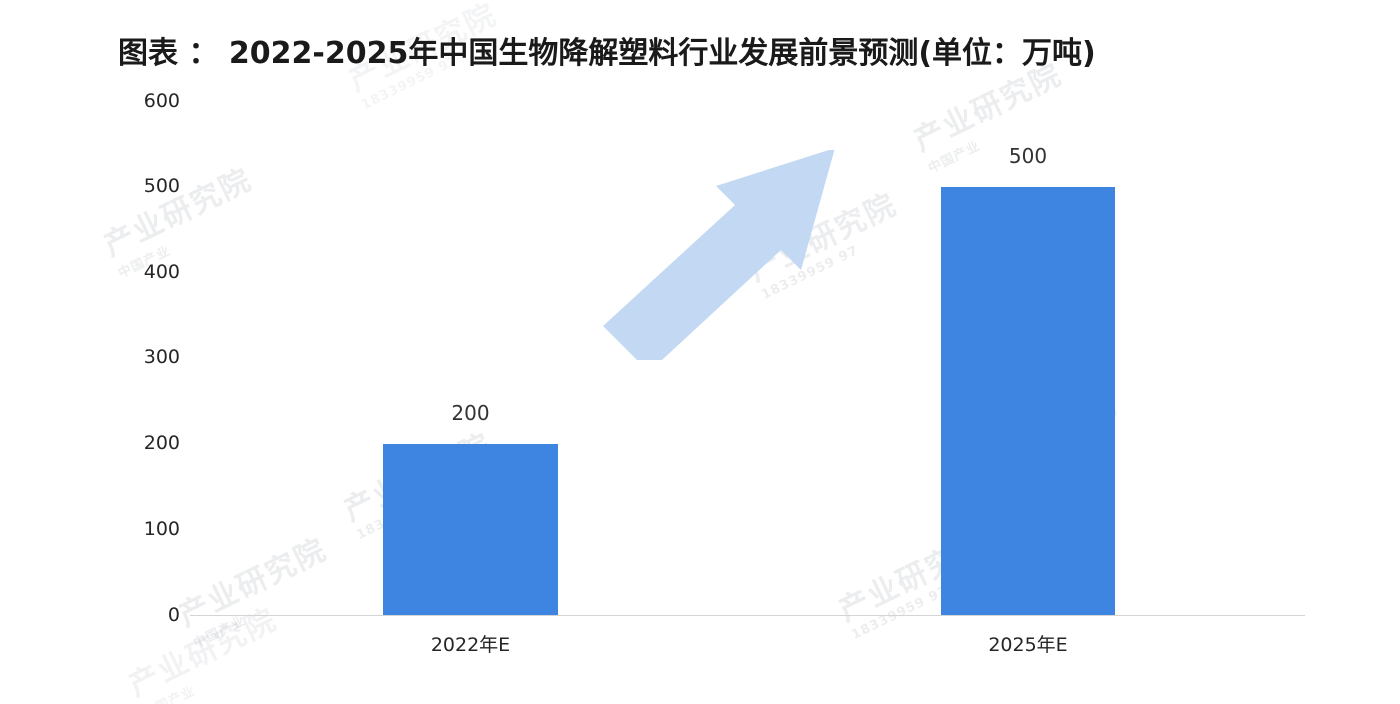 This screenshot has height=704, width=1400. I want to click on y-tick-600: 600, so click(161, 101).